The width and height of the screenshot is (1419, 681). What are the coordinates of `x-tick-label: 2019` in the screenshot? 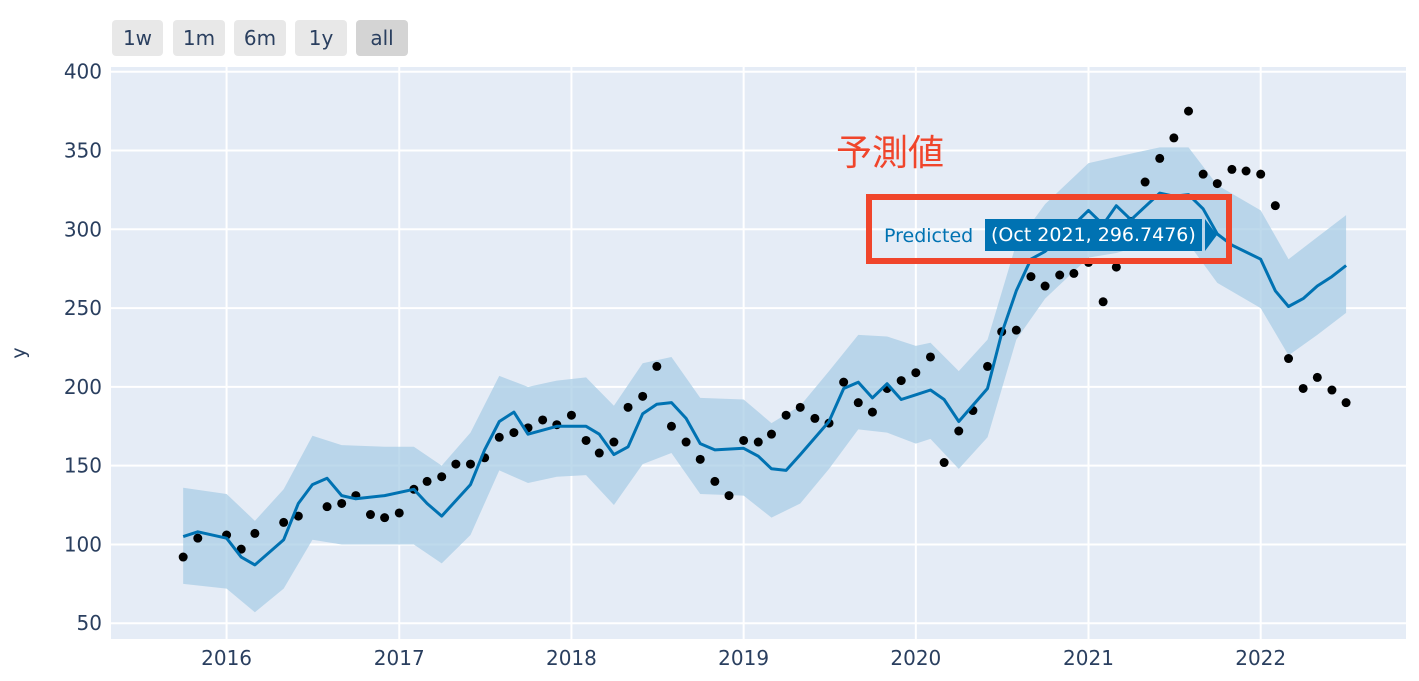 It's located at (743, 658).